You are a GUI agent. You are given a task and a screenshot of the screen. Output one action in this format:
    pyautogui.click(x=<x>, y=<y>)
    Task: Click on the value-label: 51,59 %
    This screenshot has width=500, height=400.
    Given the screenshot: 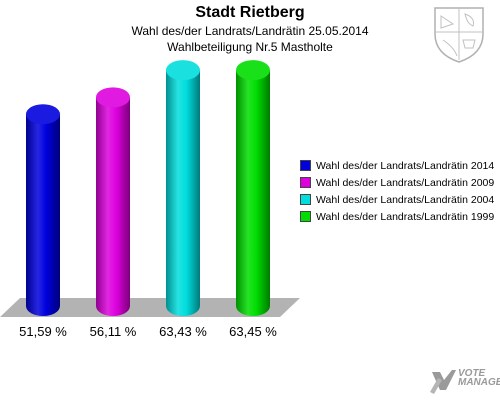 What is the action you would take?
    pyautogui.click(x=43, y=331)
    